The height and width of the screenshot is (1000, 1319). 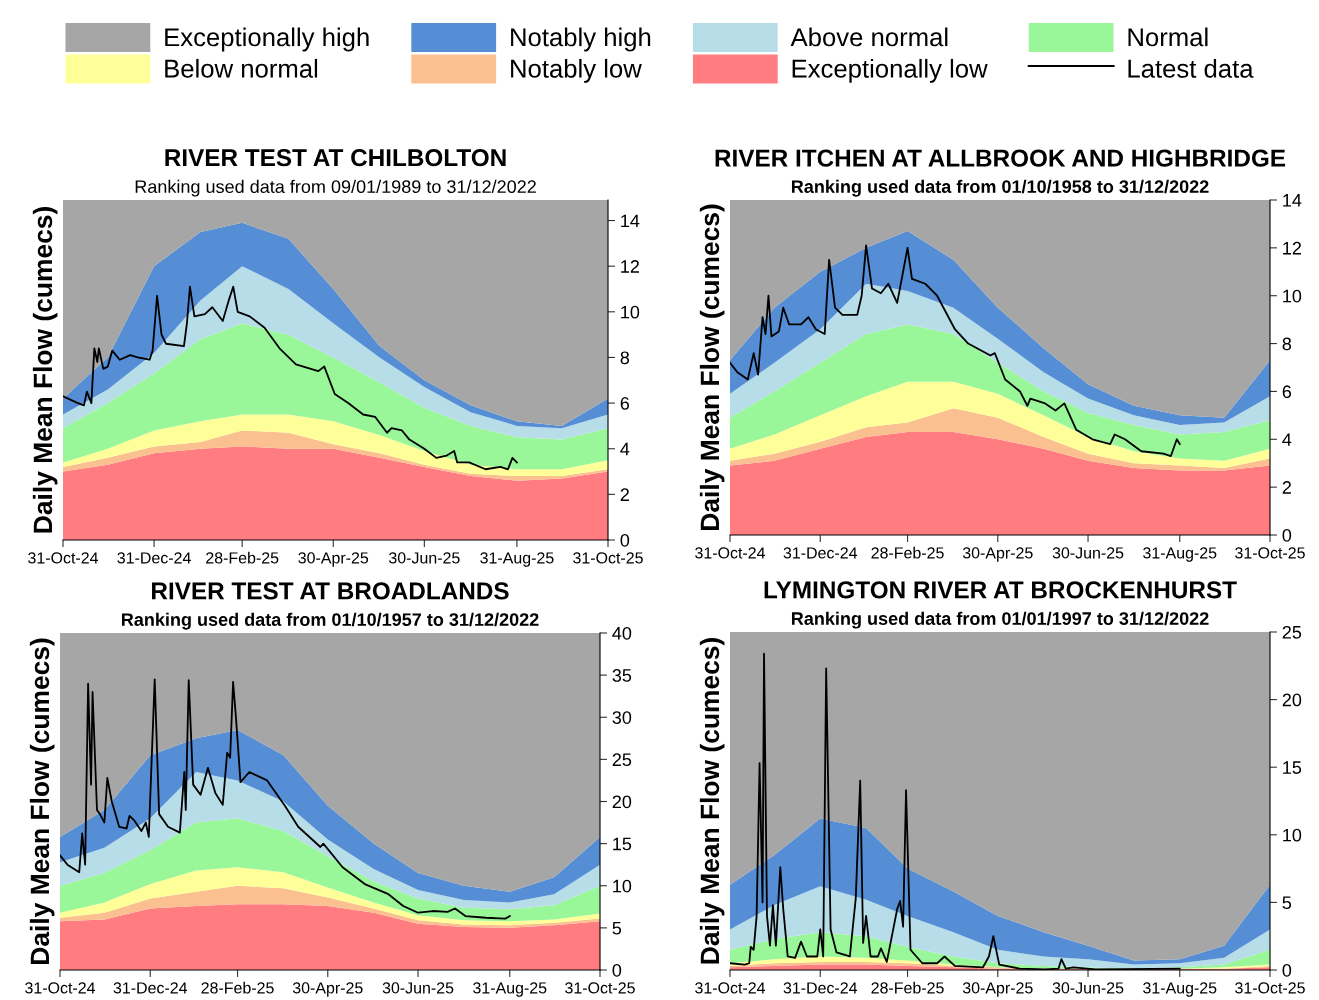 I want to click on legend-label: Latest data, so click(x=1191, y=68).